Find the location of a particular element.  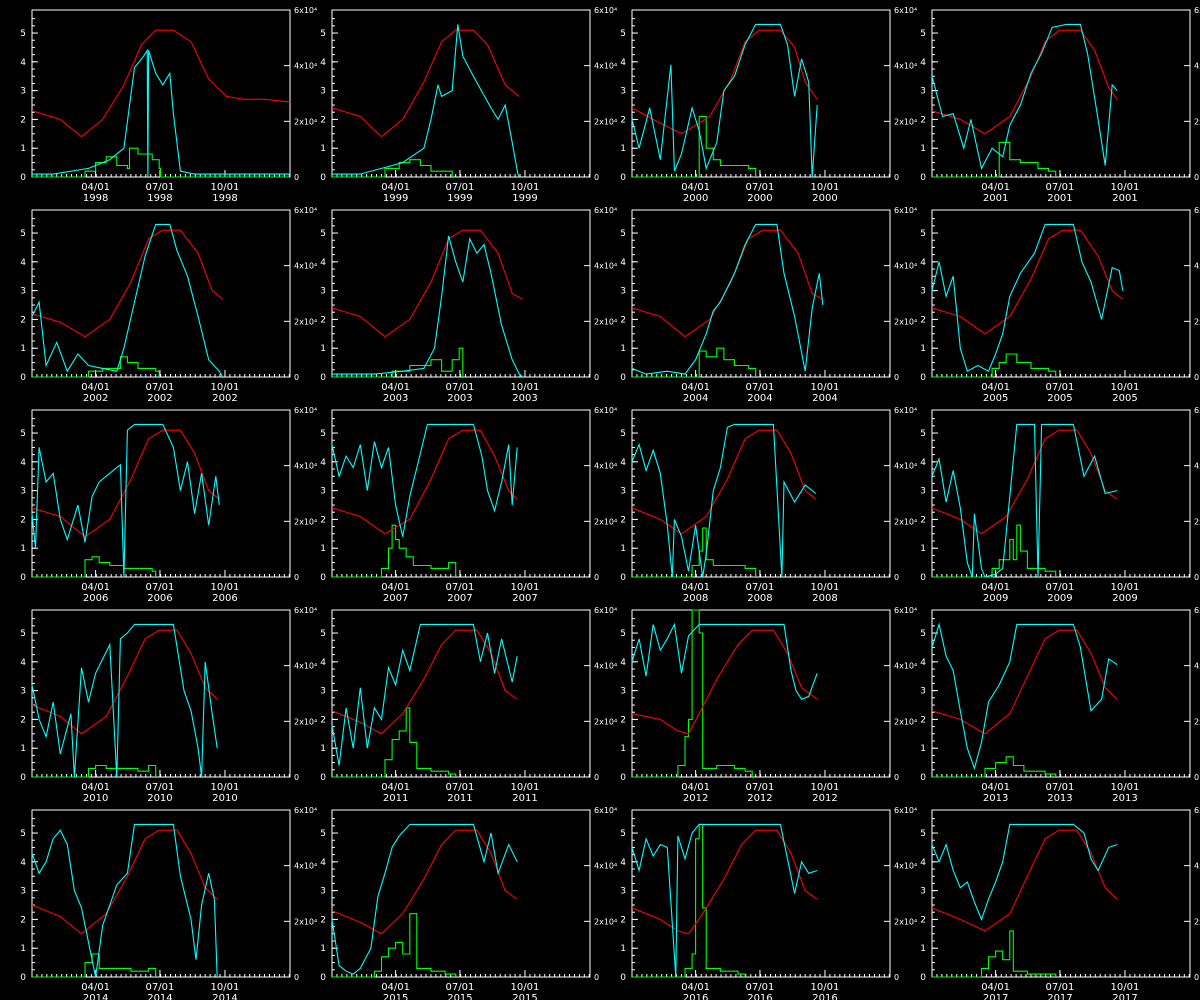

x-tick-label-year: 2009 is located at coordinates (995, 598).